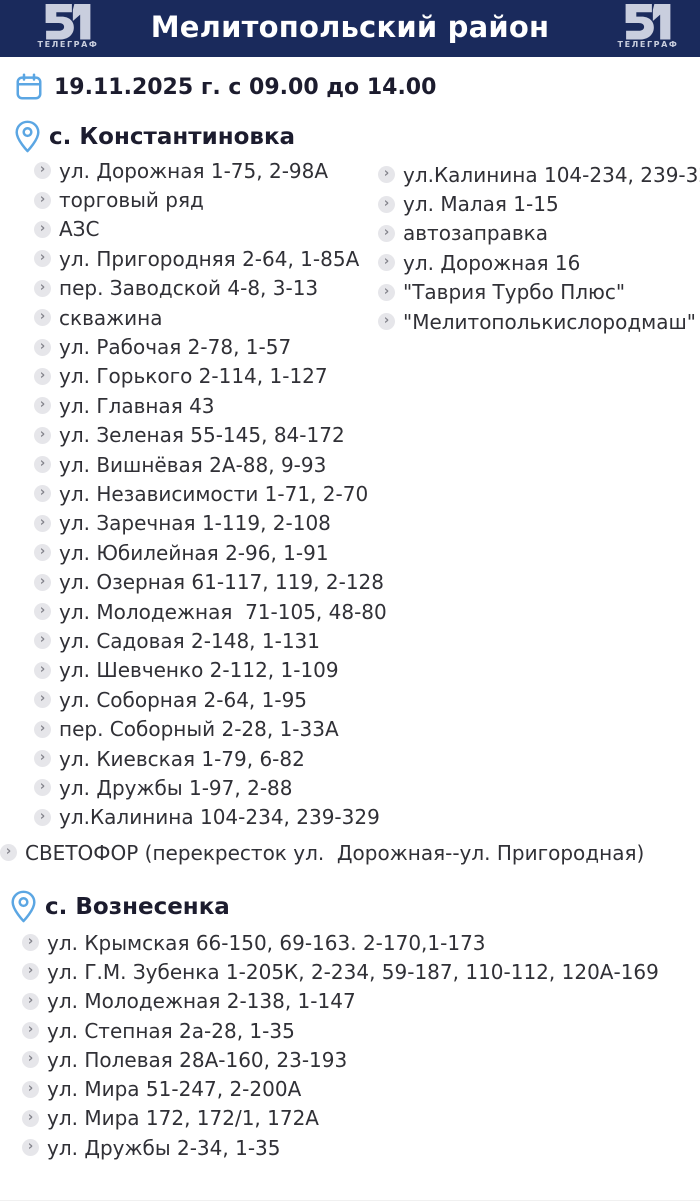  I want to click on street-range-text: скважина, so click(111, 317).